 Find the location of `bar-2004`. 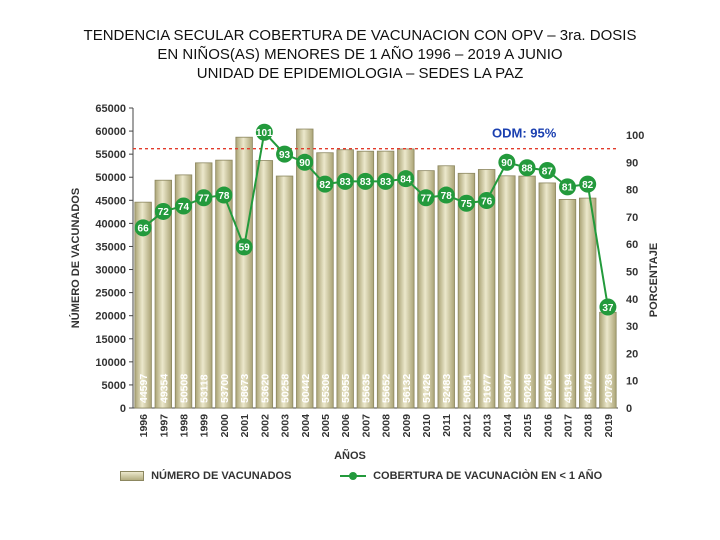

bar-2004 is located at coordinates (305, 268).